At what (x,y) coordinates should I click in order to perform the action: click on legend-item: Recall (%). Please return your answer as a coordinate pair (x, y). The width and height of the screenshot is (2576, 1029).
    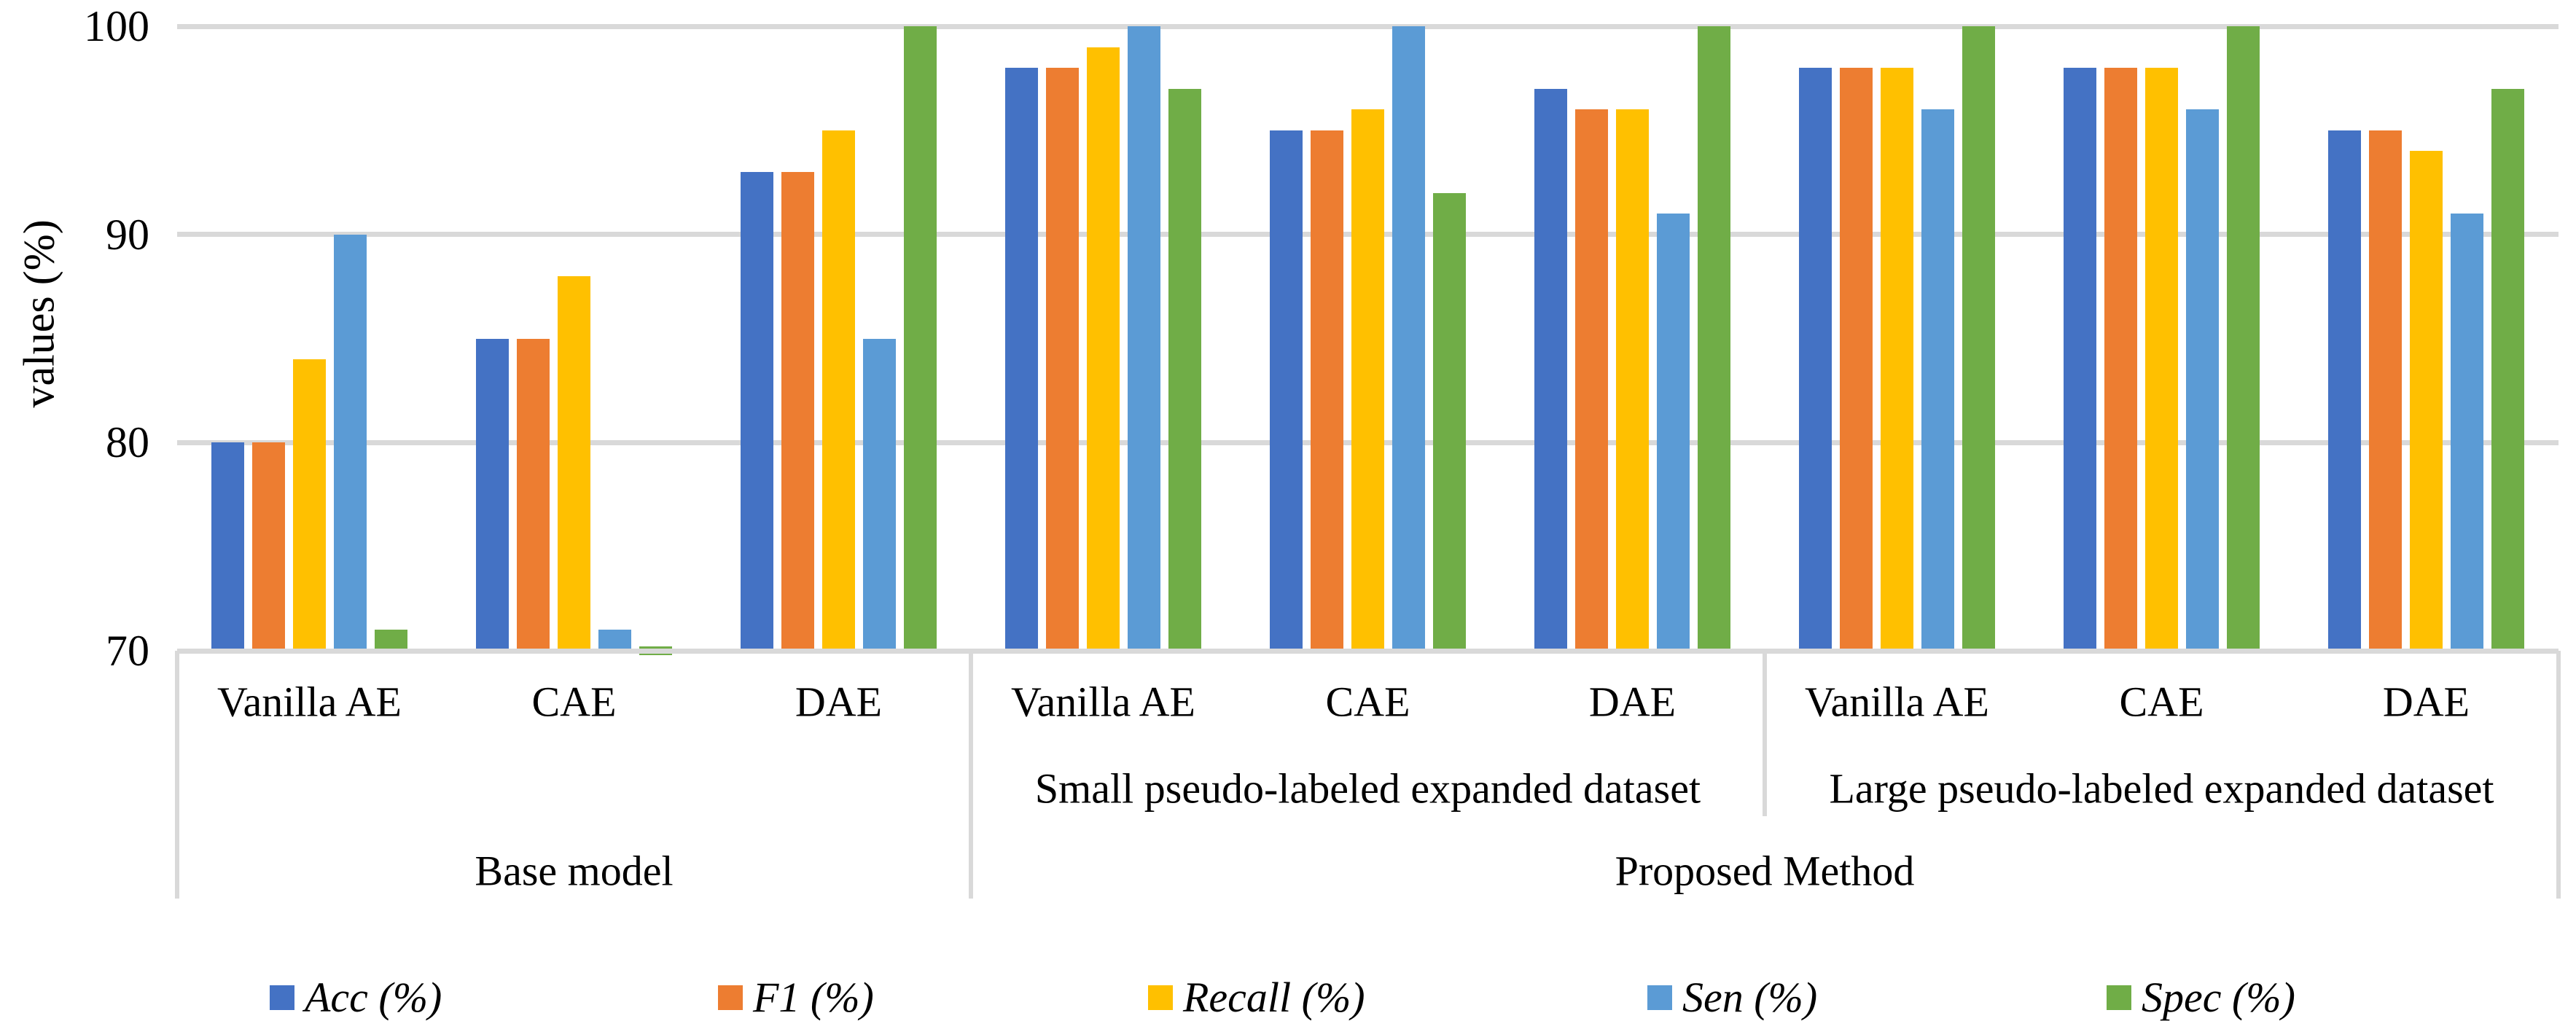
    Looking at the image, I should click on (1256, 998).